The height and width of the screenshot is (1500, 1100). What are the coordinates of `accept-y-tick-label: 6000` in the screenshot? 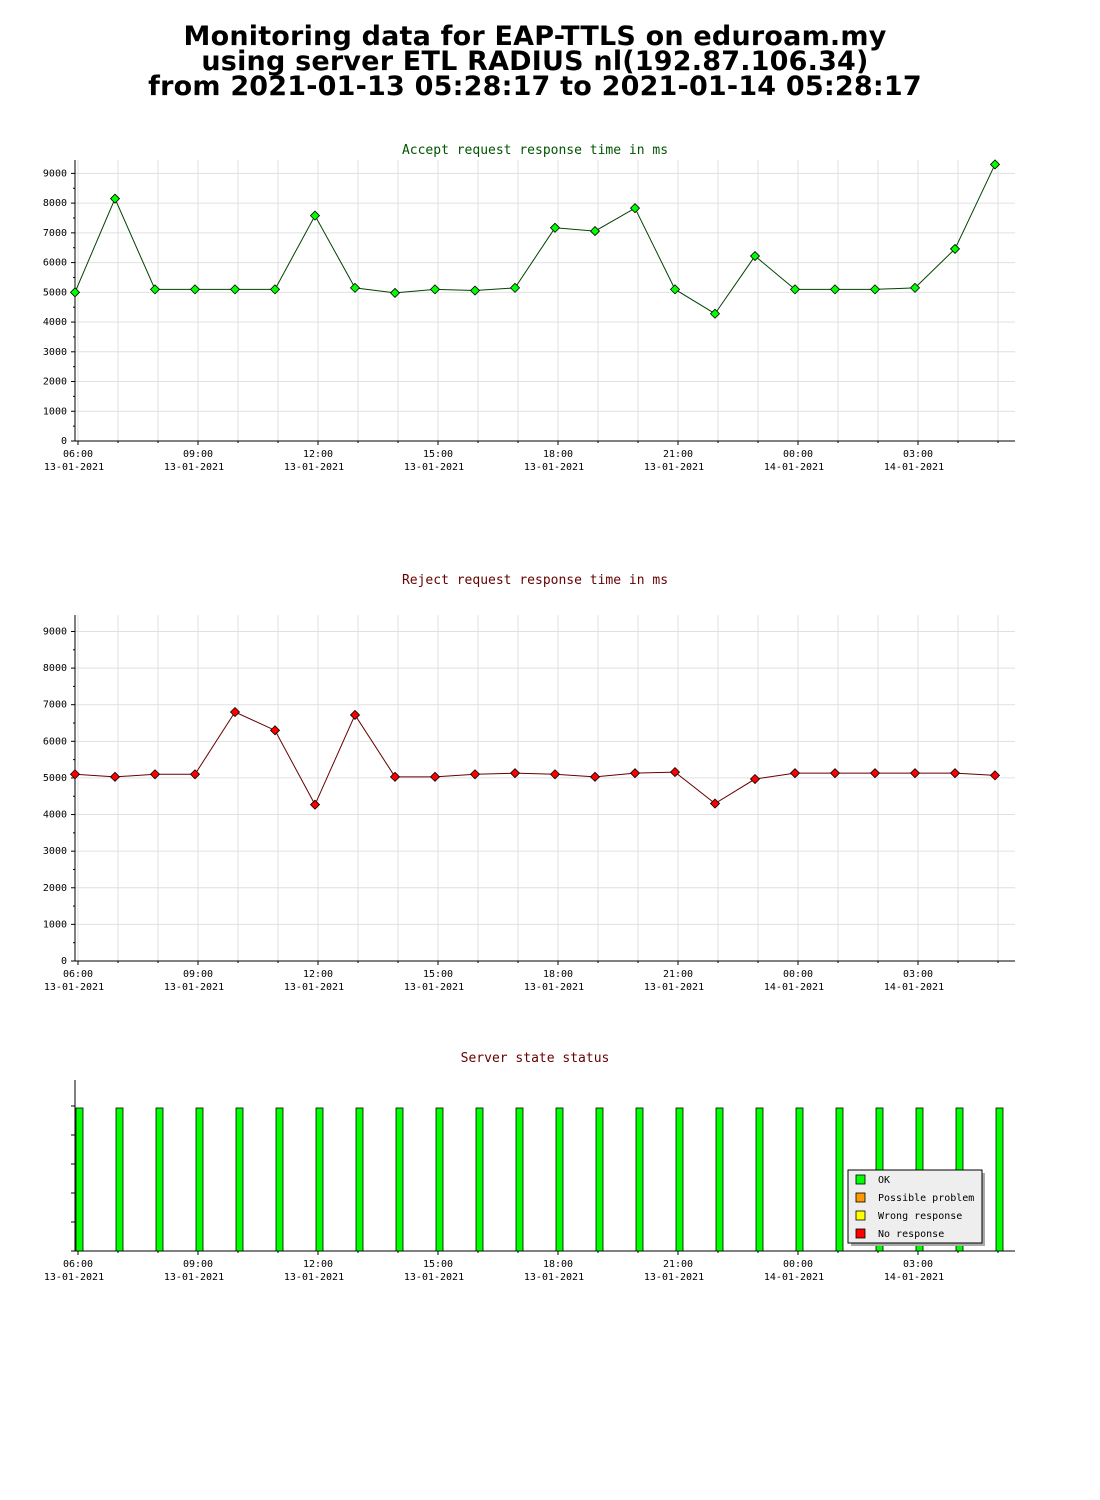 It's located at (55, 263).